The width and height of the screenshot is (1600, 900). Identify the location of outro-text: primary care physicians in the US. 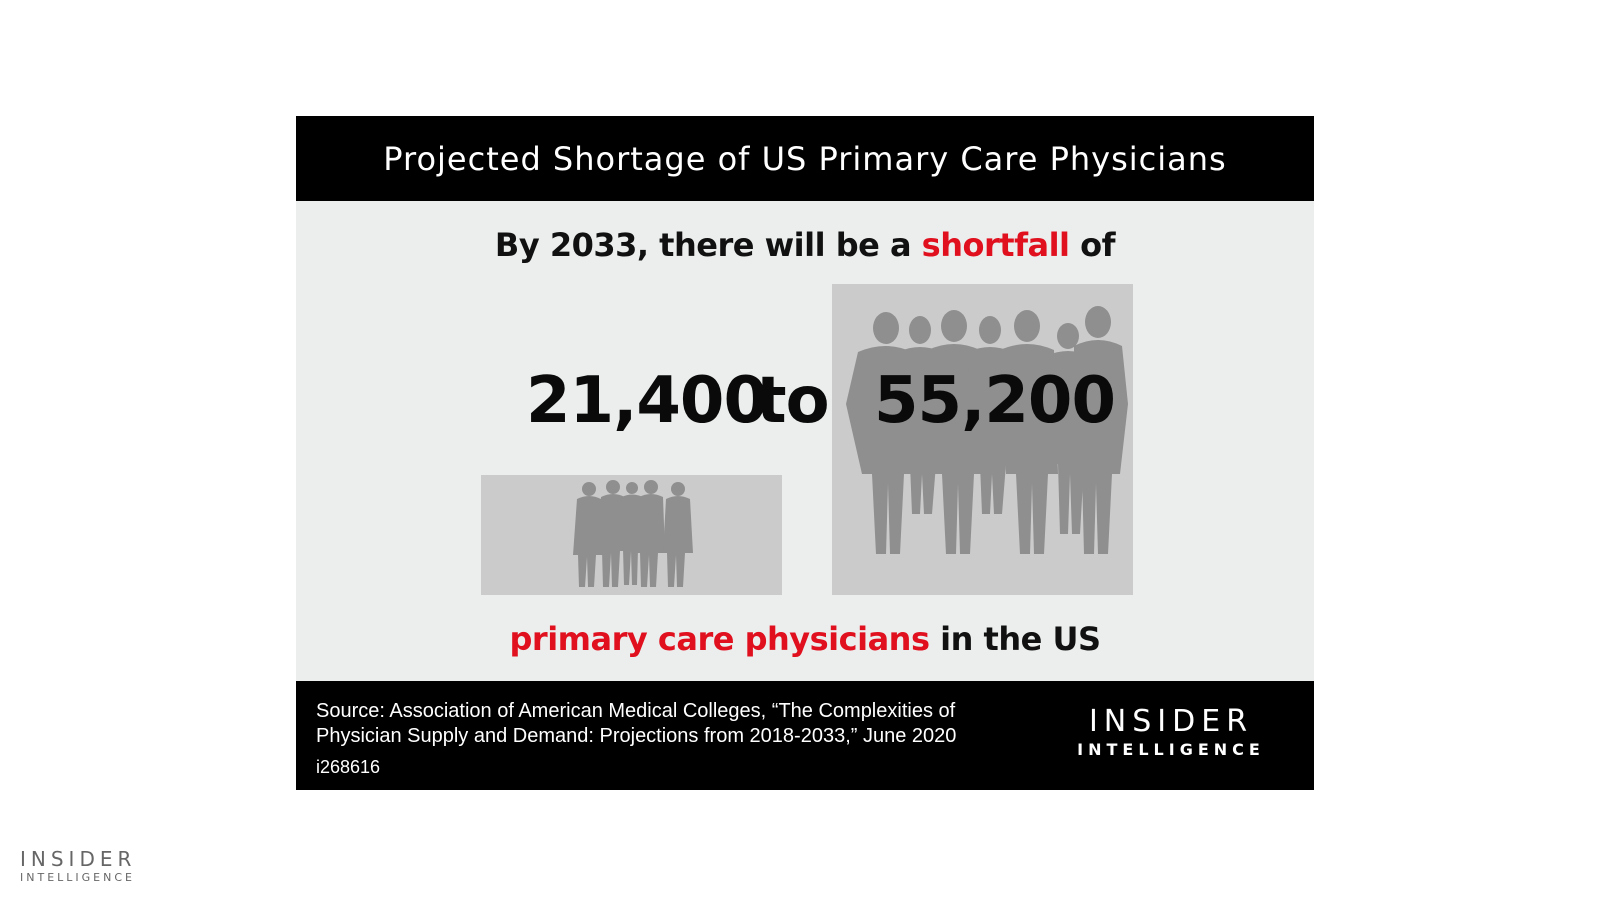
(805, 639).